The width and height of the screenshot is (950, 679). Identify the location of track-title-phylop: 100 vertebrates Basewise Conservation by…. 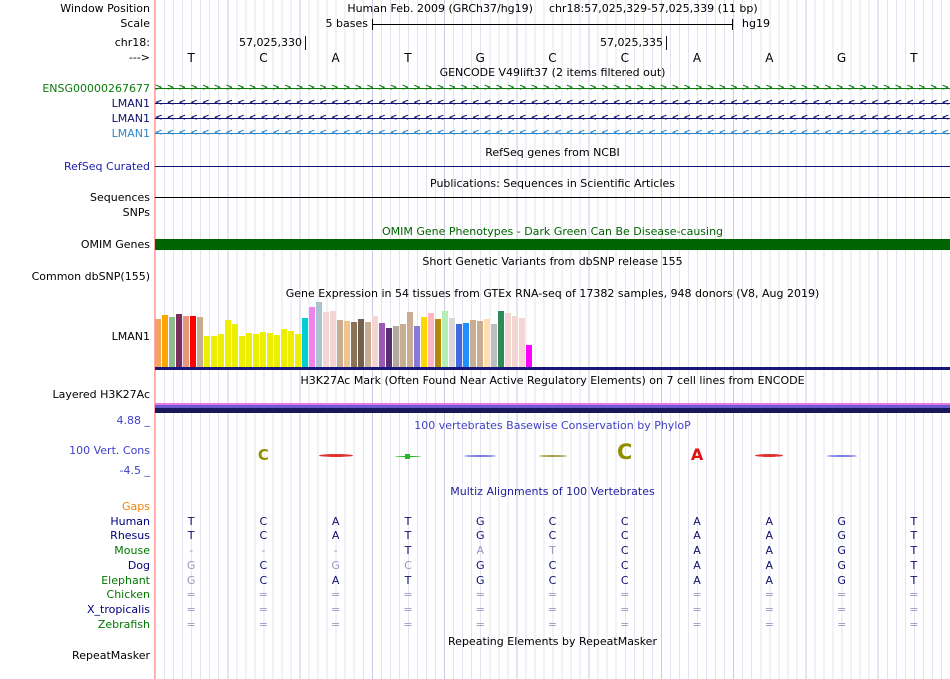
(552, 425).